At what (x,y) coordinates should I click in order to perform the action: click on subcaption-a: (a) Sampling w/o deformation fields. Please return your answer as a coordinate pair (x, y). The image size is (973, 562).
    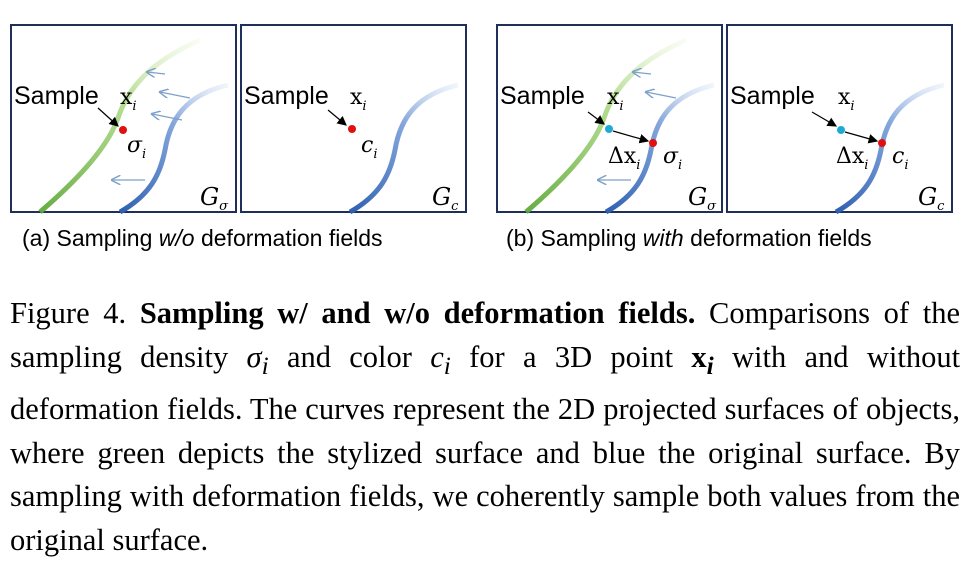
    Looking at the image, I should click on (202, 238).